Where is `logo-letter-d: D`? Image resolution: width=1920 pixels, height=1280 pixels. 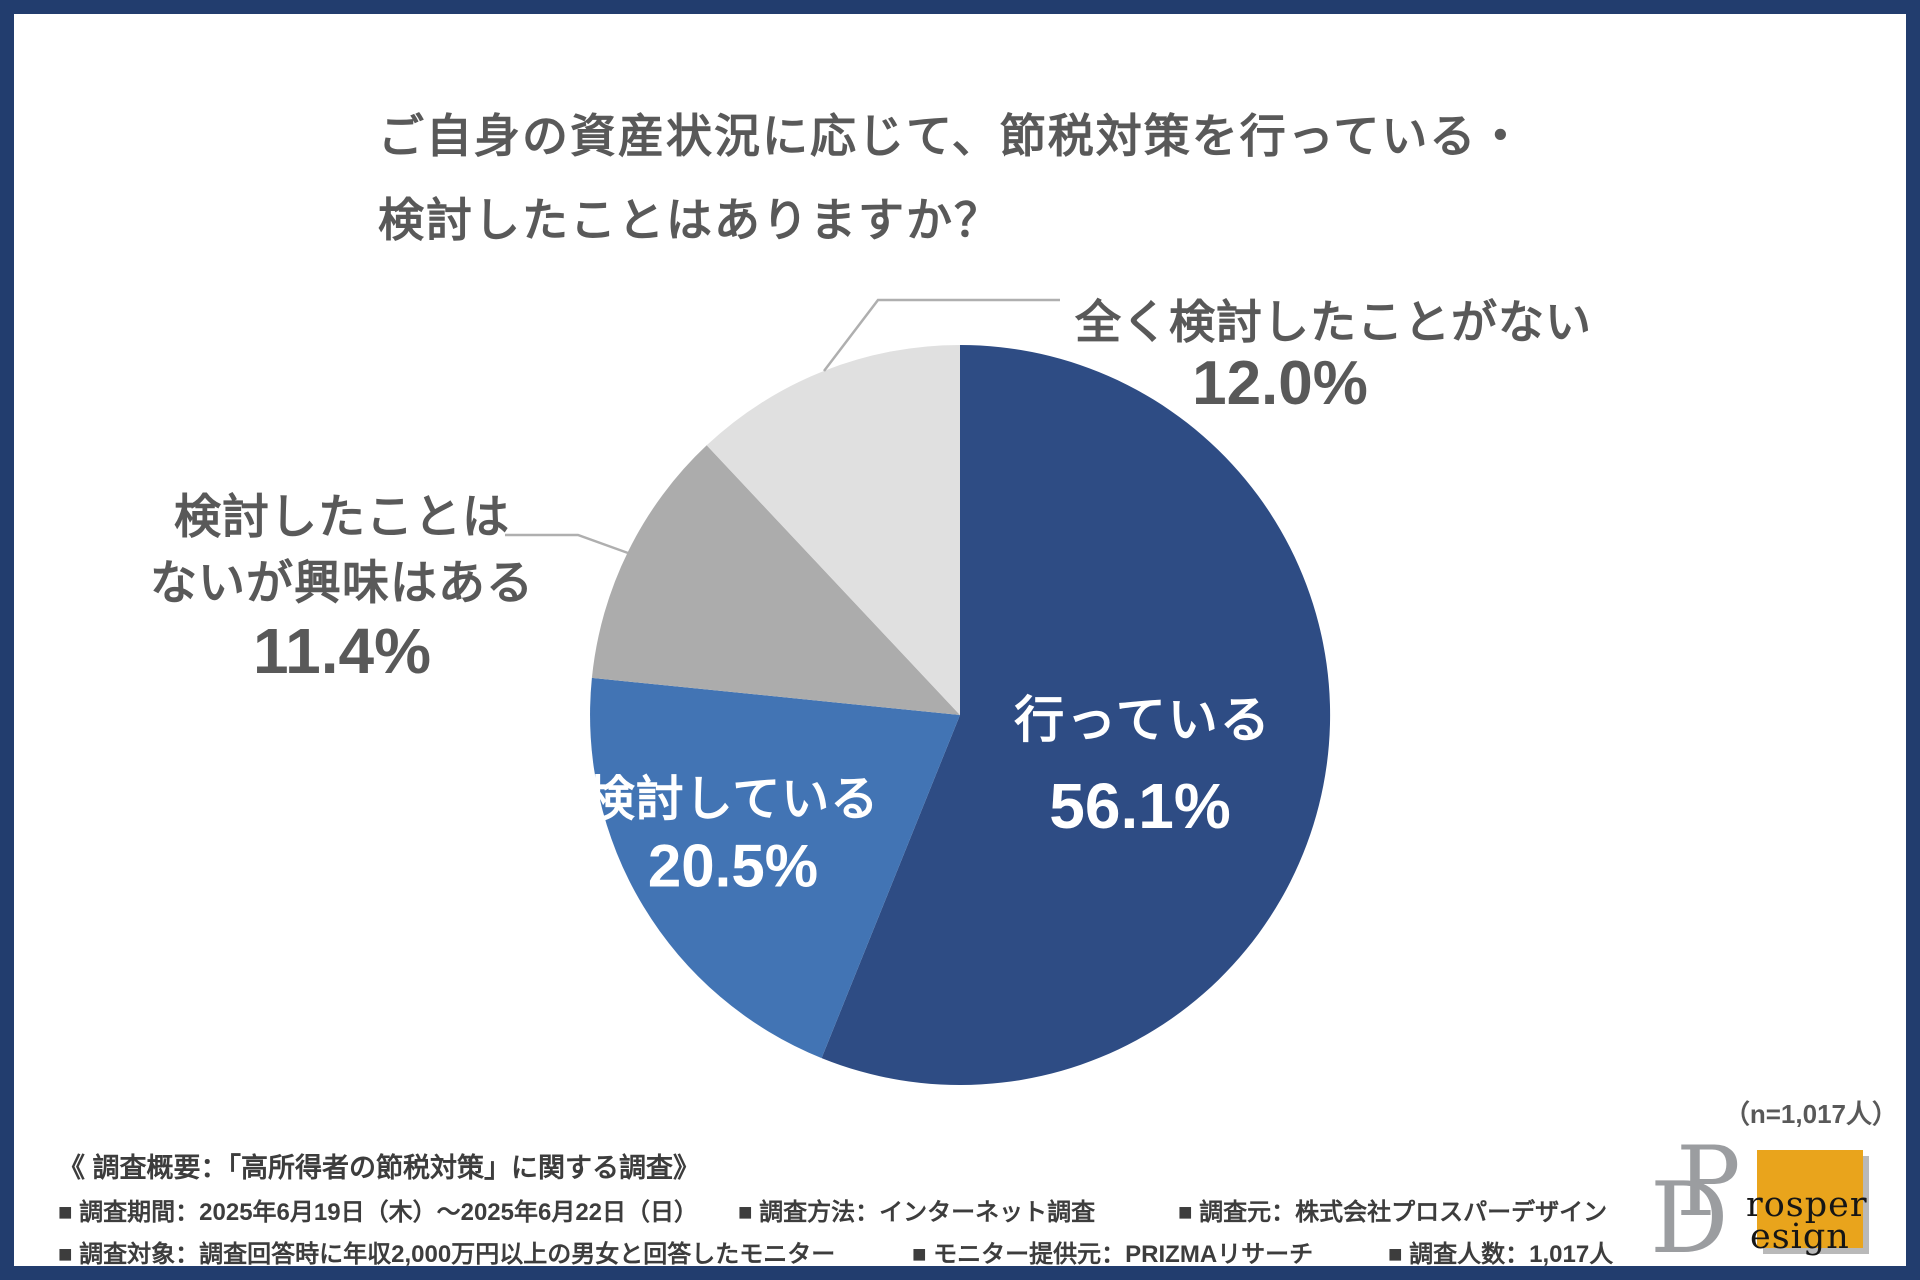 logo-letter-d: D is located at coordinates (1689, 1219).